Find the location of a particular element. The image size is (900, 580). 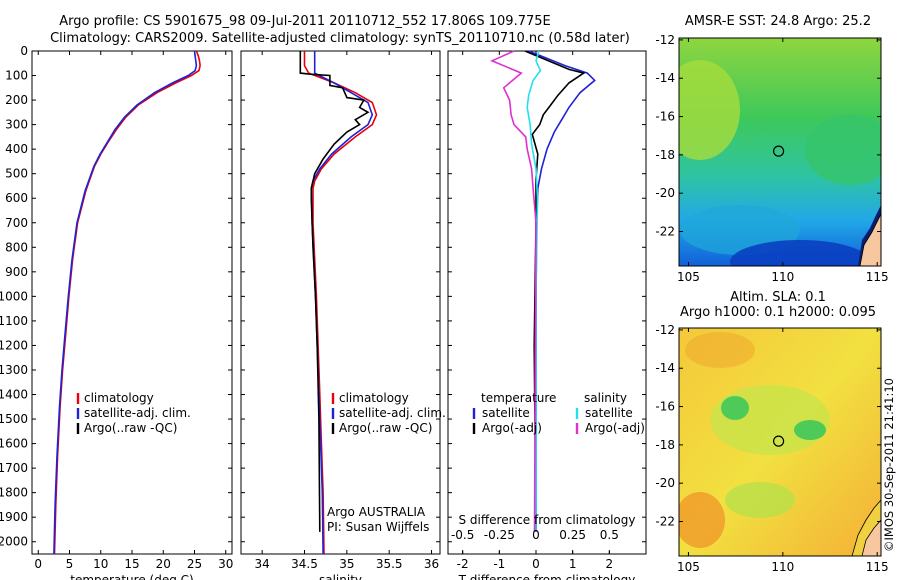

y-tick-label: 1600 is located at coordinates (14, 444).